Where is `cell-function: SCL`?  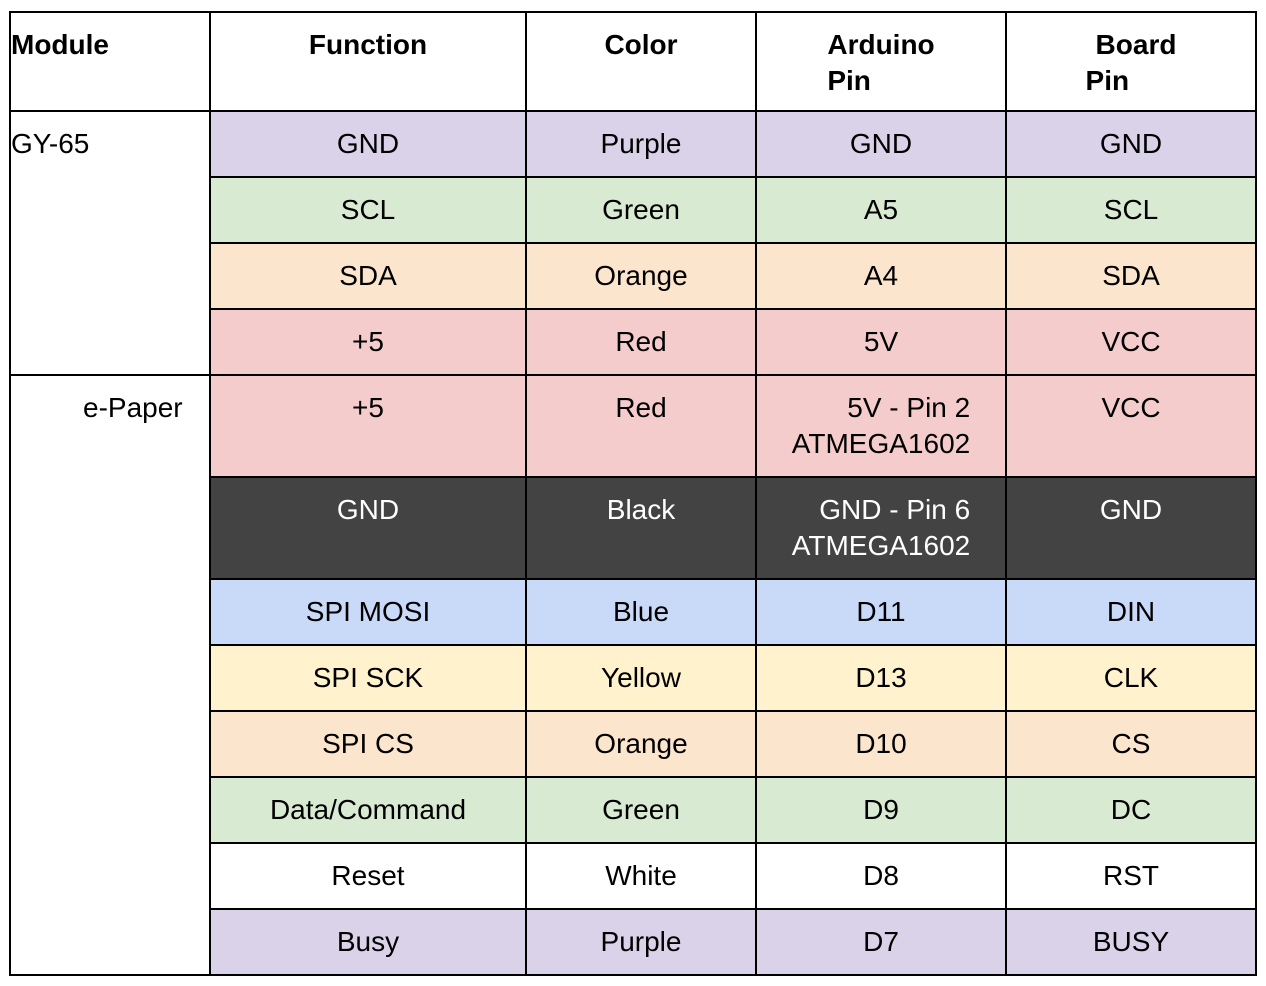 cell-function: SCL is located at coordinates (368, 210).